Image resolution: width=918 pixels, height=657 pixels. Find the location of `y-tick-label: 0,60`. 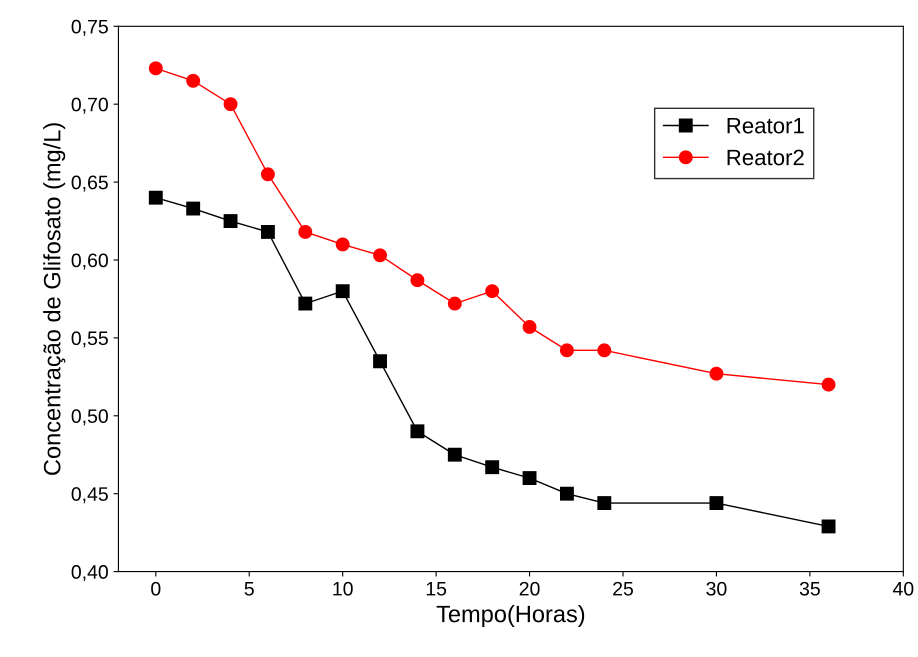

y-tick-label: 0,60 is located at coordinates (90, 261).